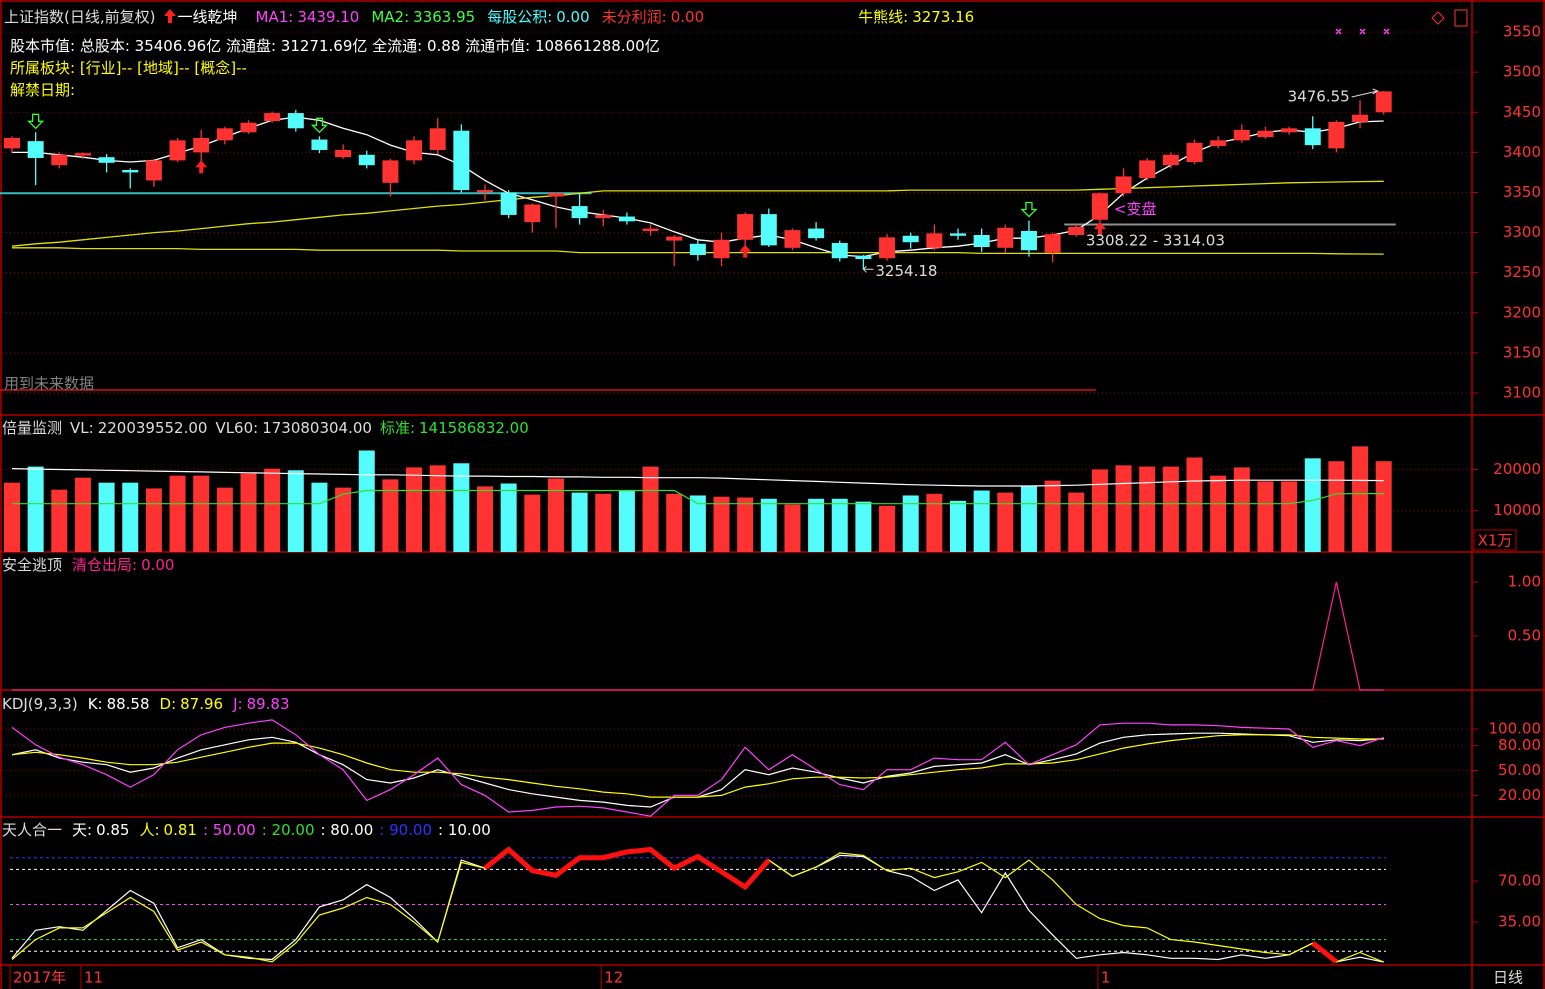 The height and width of the screenshot is (989, 1545). I want to click on header-text: MA2:, so click(390, 17).